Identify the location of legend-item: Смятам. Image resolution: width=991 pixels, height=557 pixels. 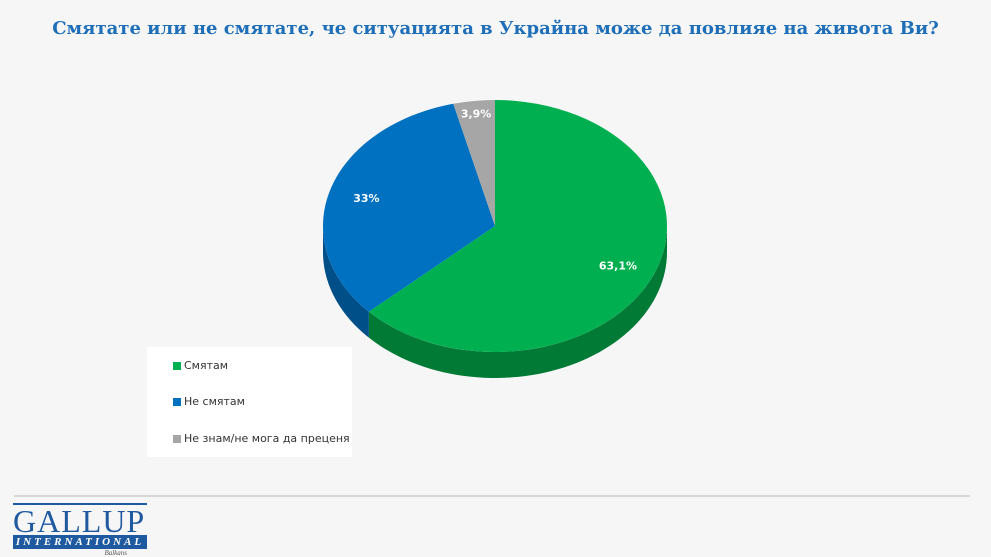
(200, 365).